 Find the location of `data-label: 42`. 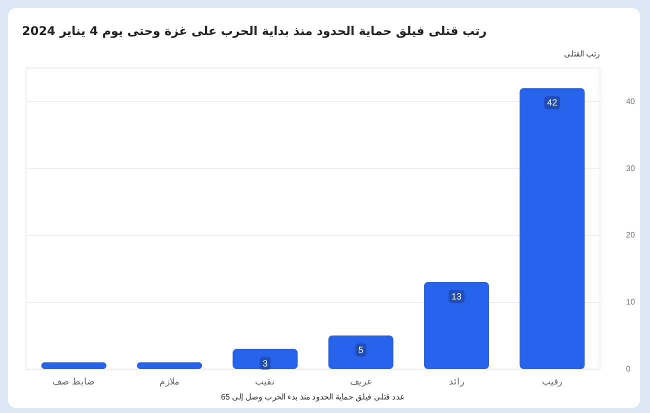

data-label: 42 is located at coordinates (552, 103).